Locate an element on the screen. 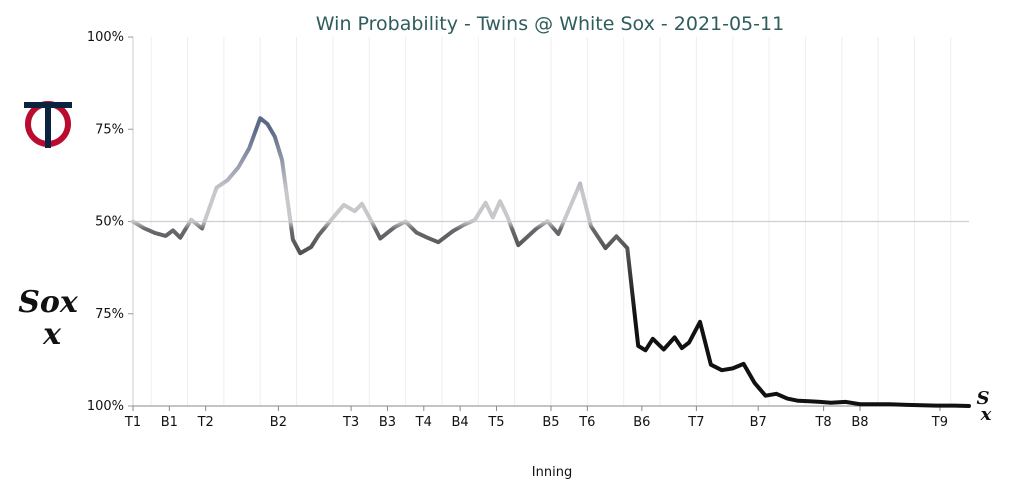 Image resolution: width=1024 pixels, height=498 pixels. svg-text: S is located at coordinates (983, 398).